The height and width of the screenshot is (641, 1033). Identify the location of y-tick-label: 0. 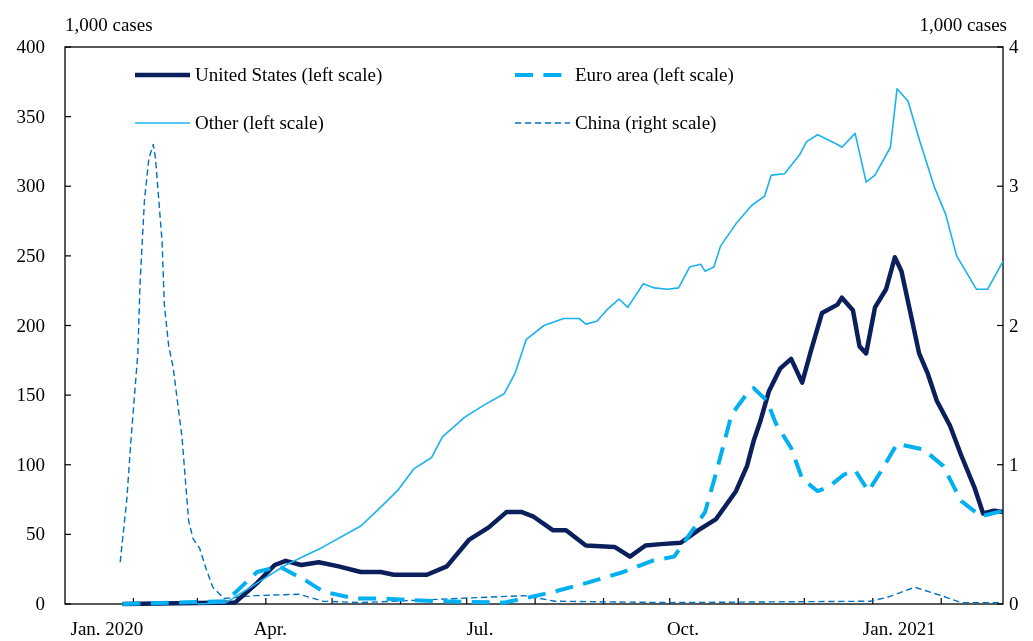
(40, 603).